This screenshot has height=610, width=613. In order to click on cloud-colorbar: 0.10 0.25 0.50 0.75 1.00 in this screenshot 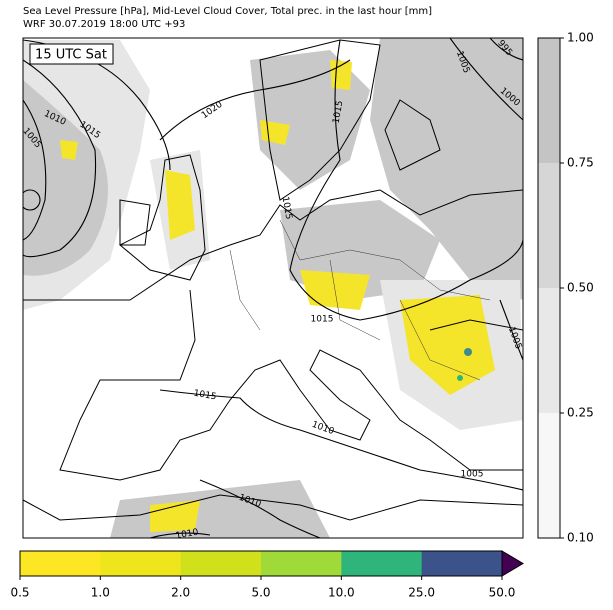, I will do `click(565, 288)`.